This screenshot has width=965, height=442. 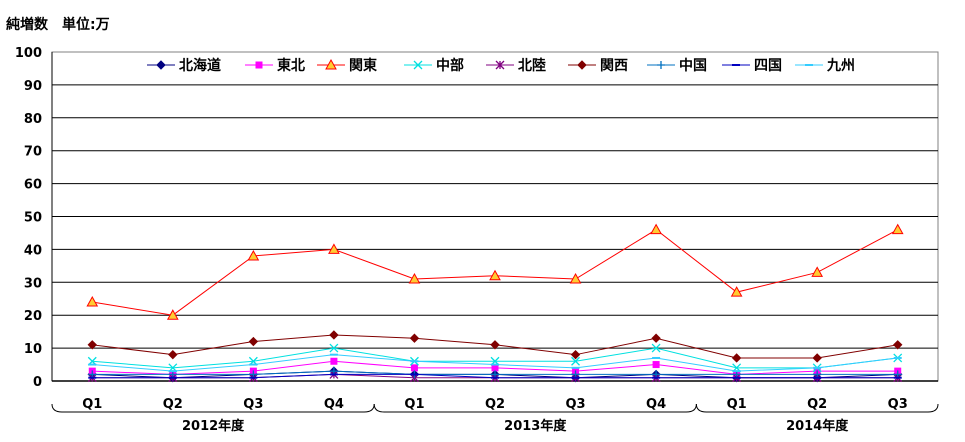 What do you see at coordinates (291, 65) in the screenshot?
I see `legend-label: 東北` at bounding box center [291, 65].